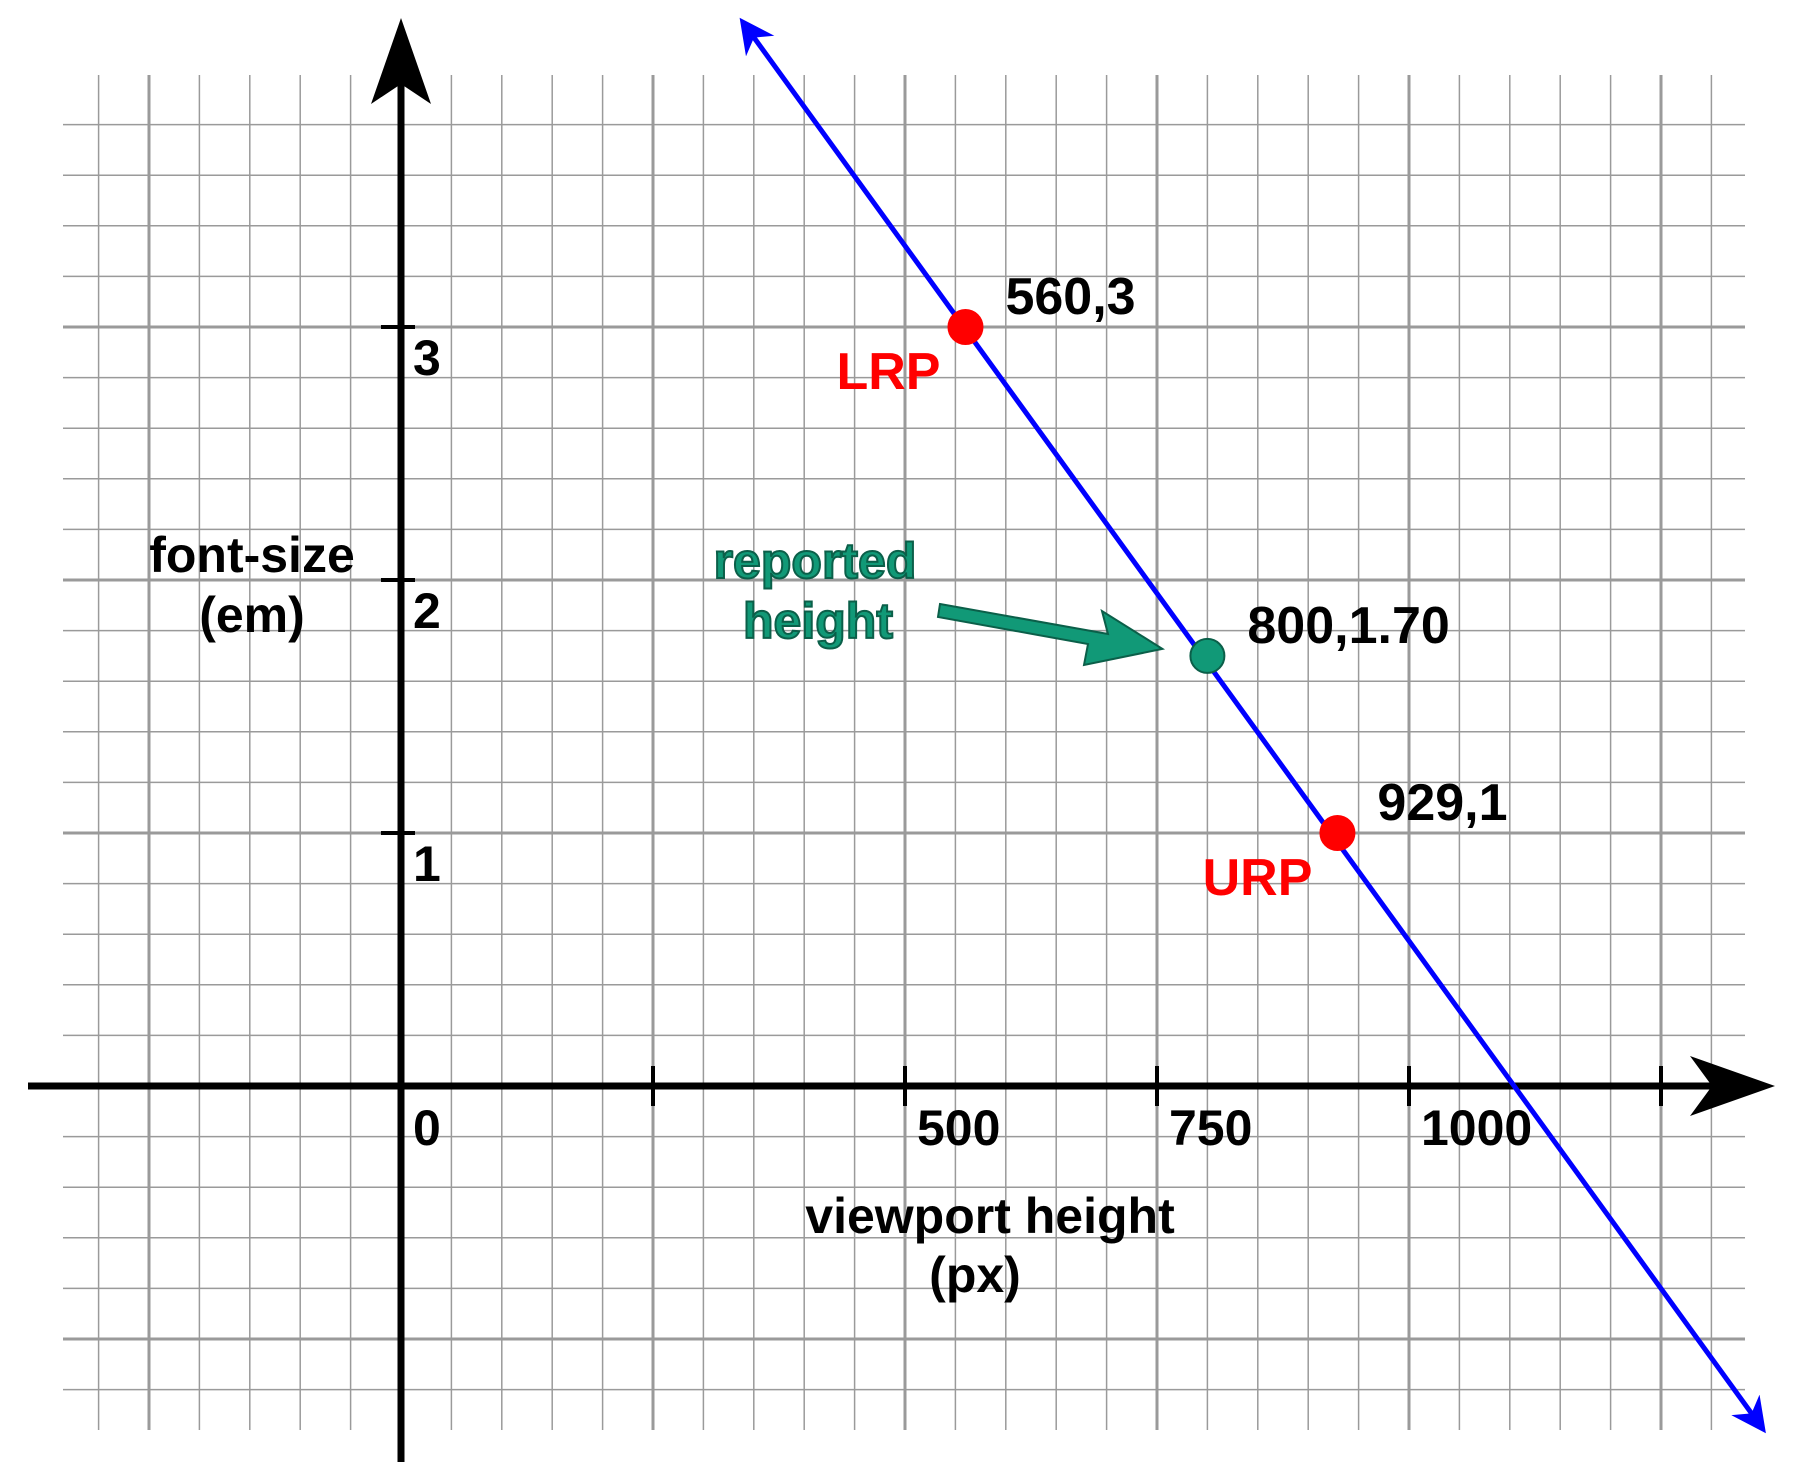 This screenshot has width=1801, height=1479. Describe the element at coordinates (427, 864) in the screenshot. I see `y-tick-label: 1` at that location.